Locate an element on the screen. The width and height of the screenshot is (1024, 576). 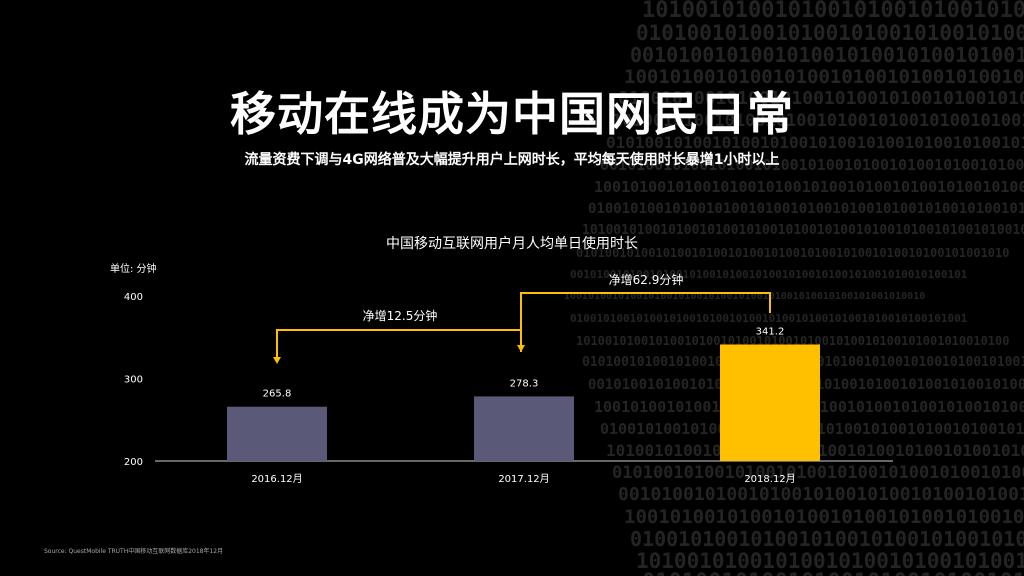
data-label: 265.8 is located at coordinates (277, 394).